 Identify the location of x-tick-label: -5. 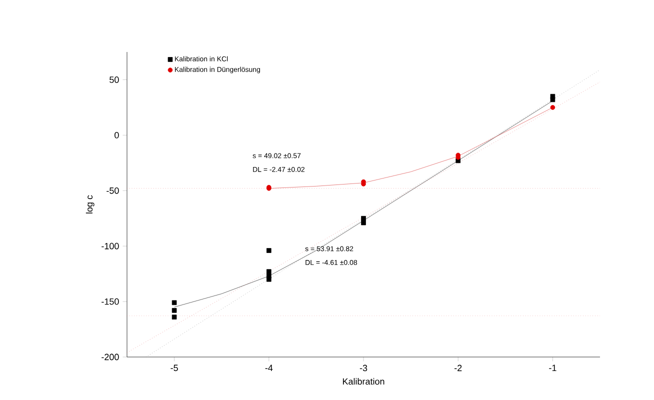
(174, 368).